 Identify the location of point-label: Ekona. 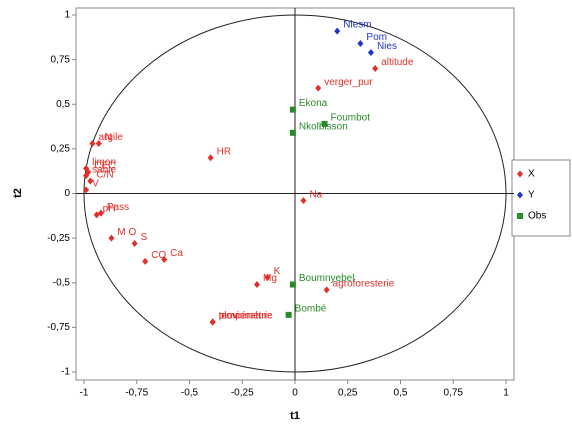
(313, 103).